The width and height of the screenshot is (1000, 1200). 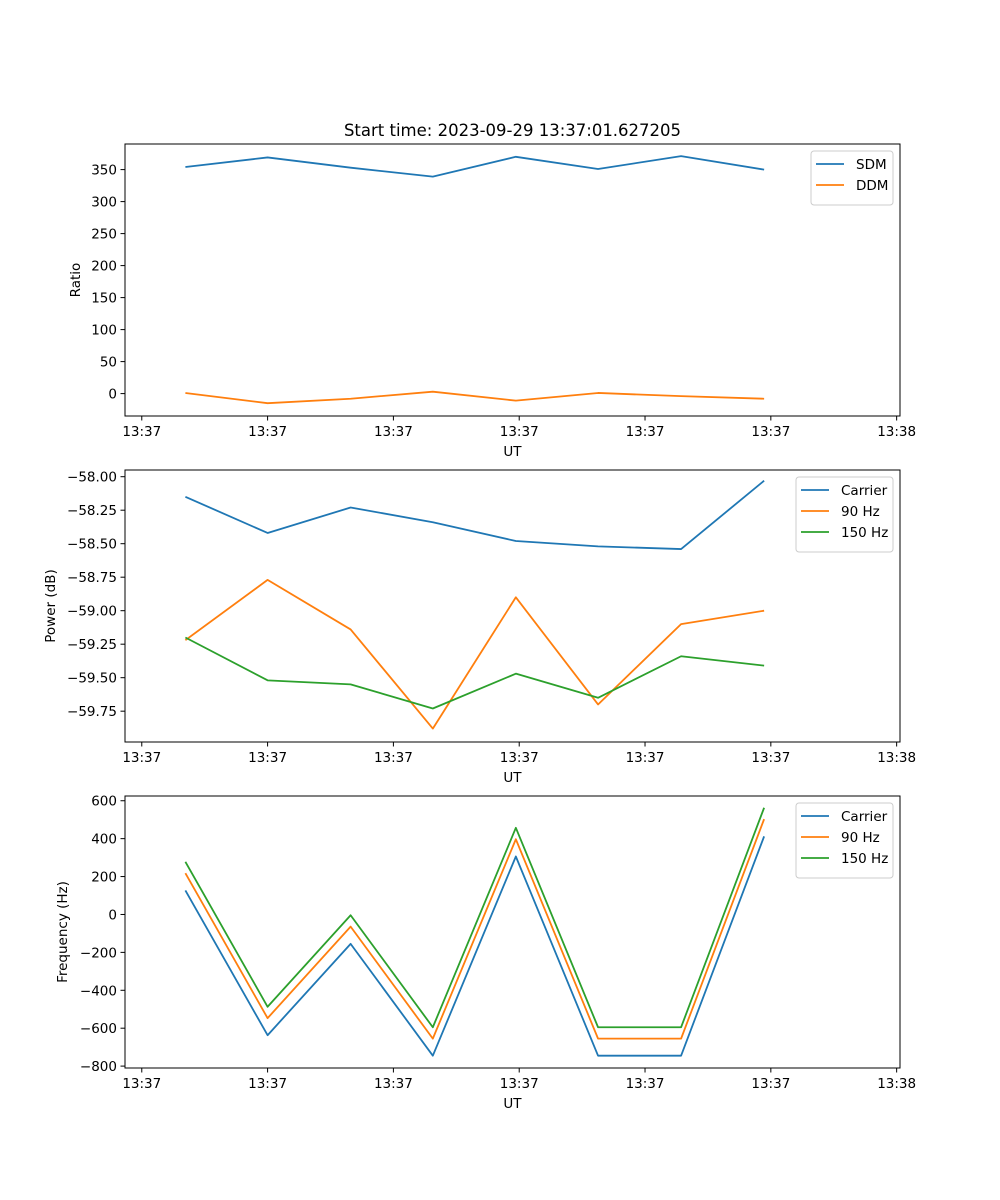 What do you see at coordinates (92, 712) in the screenshot?
I see `y-tick-label: −59.75` at bounding box center [92, 712].